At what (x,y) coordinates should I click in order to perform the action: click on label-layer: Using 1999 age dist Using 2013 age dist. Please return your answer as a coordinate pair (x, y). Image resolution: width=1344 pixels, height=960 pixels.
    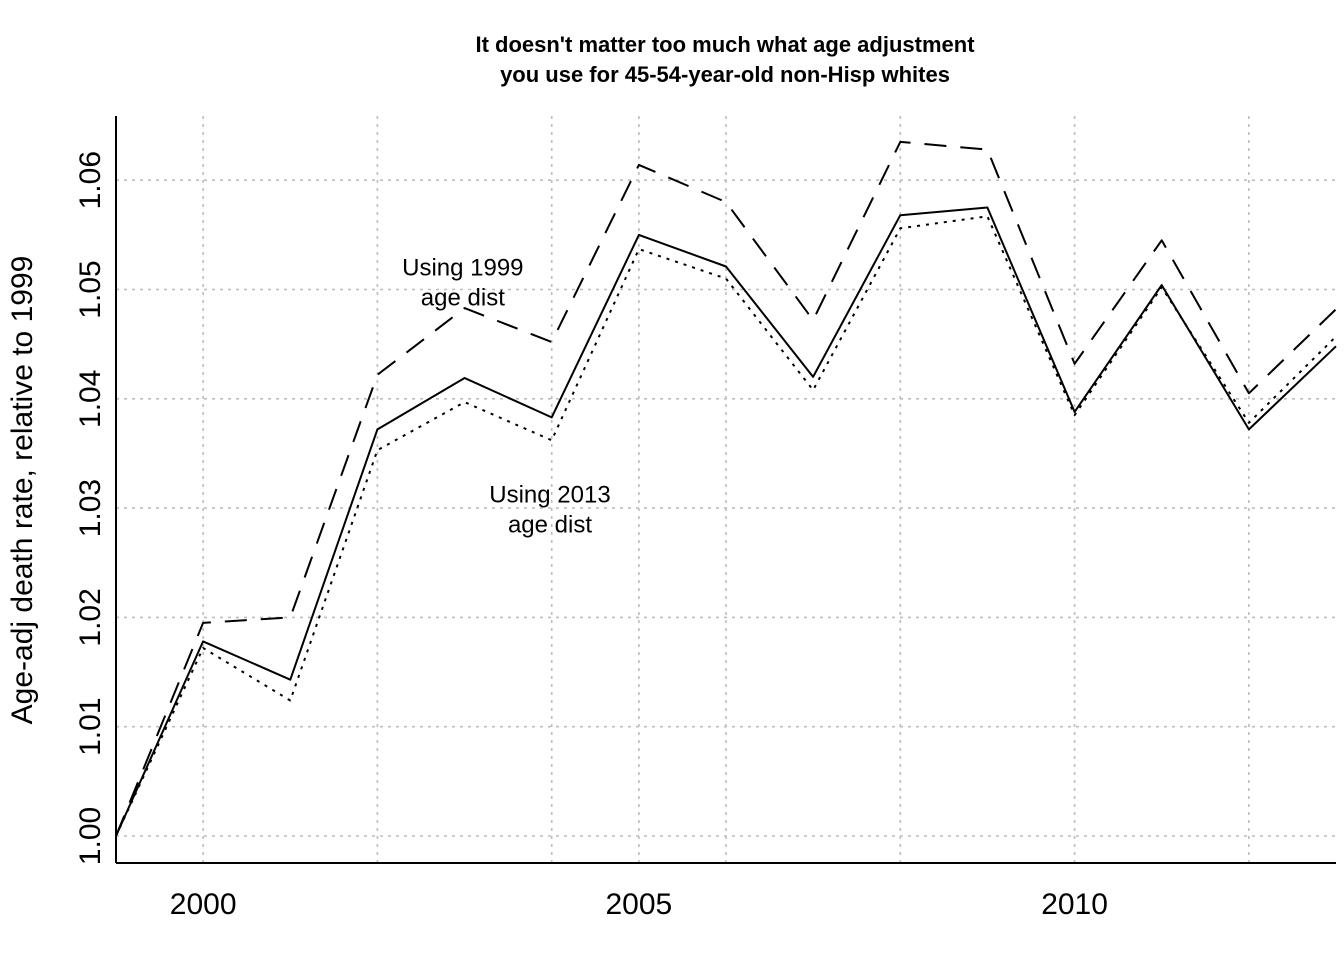
    Looking at the image, I should click on (506, 396).